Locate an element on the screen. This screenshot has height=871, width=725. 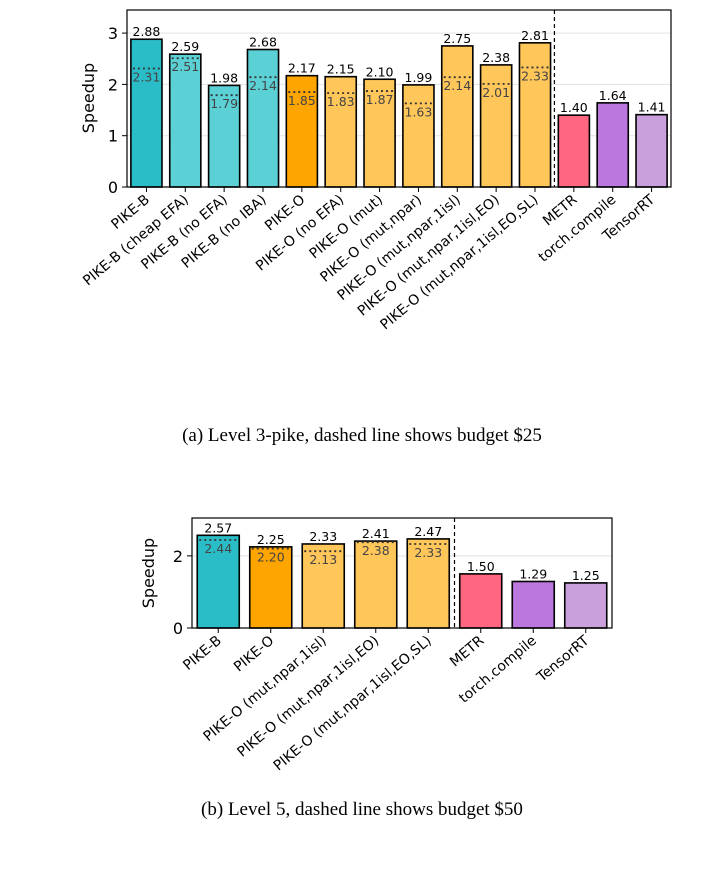
budget-label: 1.79 is located at coordinates (224, 103).